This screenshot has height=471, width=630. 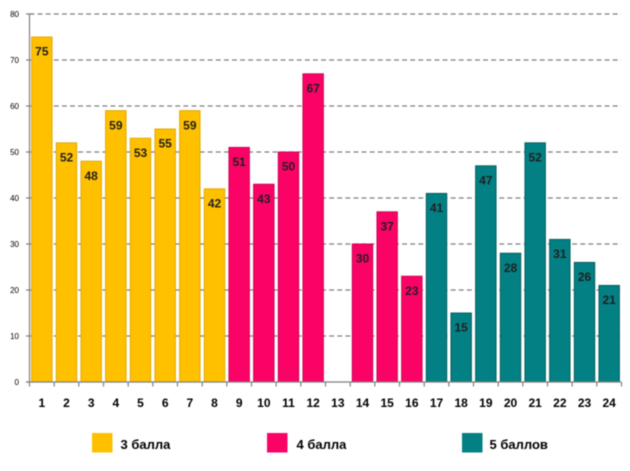 I want to click on svg-text: 3, so click(x=91, y=403).